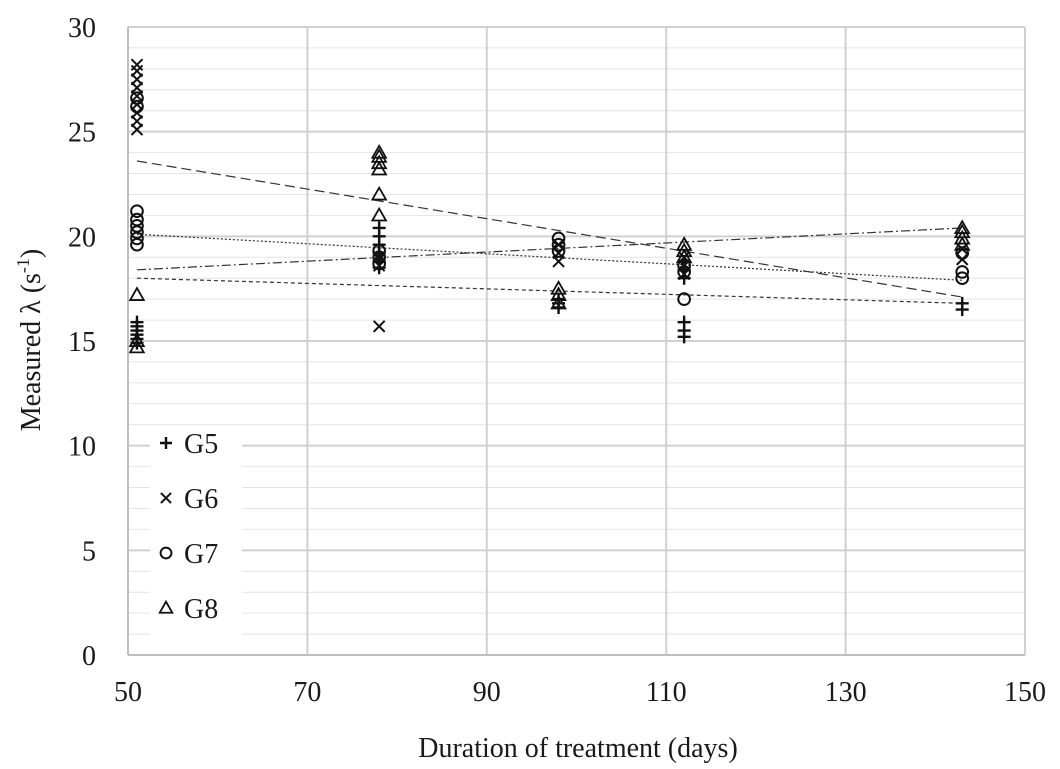 This screenshot has width=1060, height=769. Describe the element at coordinates (31, 253) in the screenshot. I see `y-axis-title-close: )` at that location.